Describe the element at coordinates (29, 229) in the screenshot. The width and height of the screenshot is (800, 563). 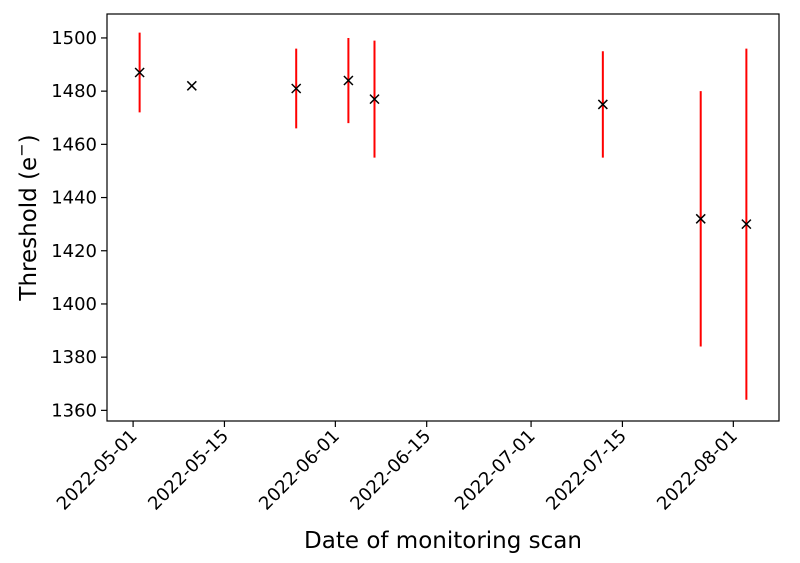
I see `y-axis-label-main: Threshold (e` at that location.